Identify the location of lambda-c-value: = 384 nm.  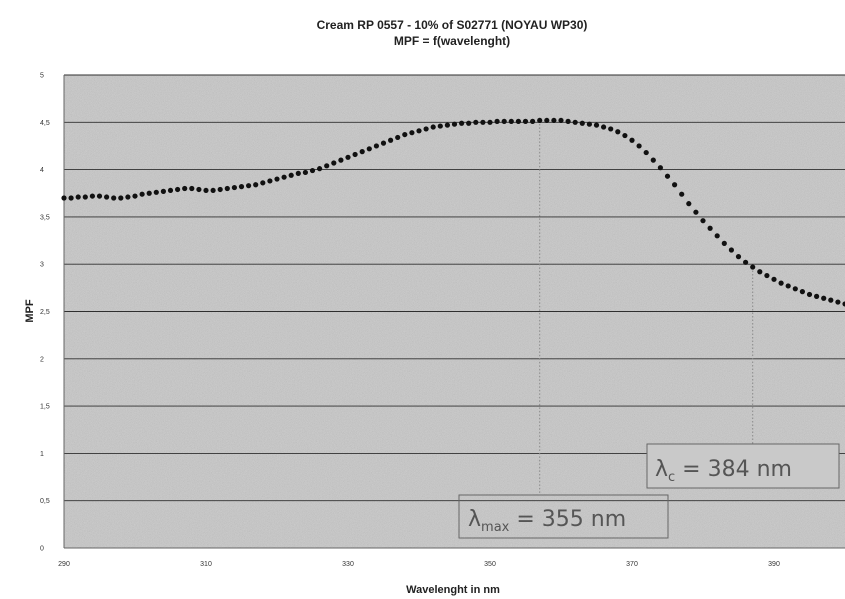
(733, 469).